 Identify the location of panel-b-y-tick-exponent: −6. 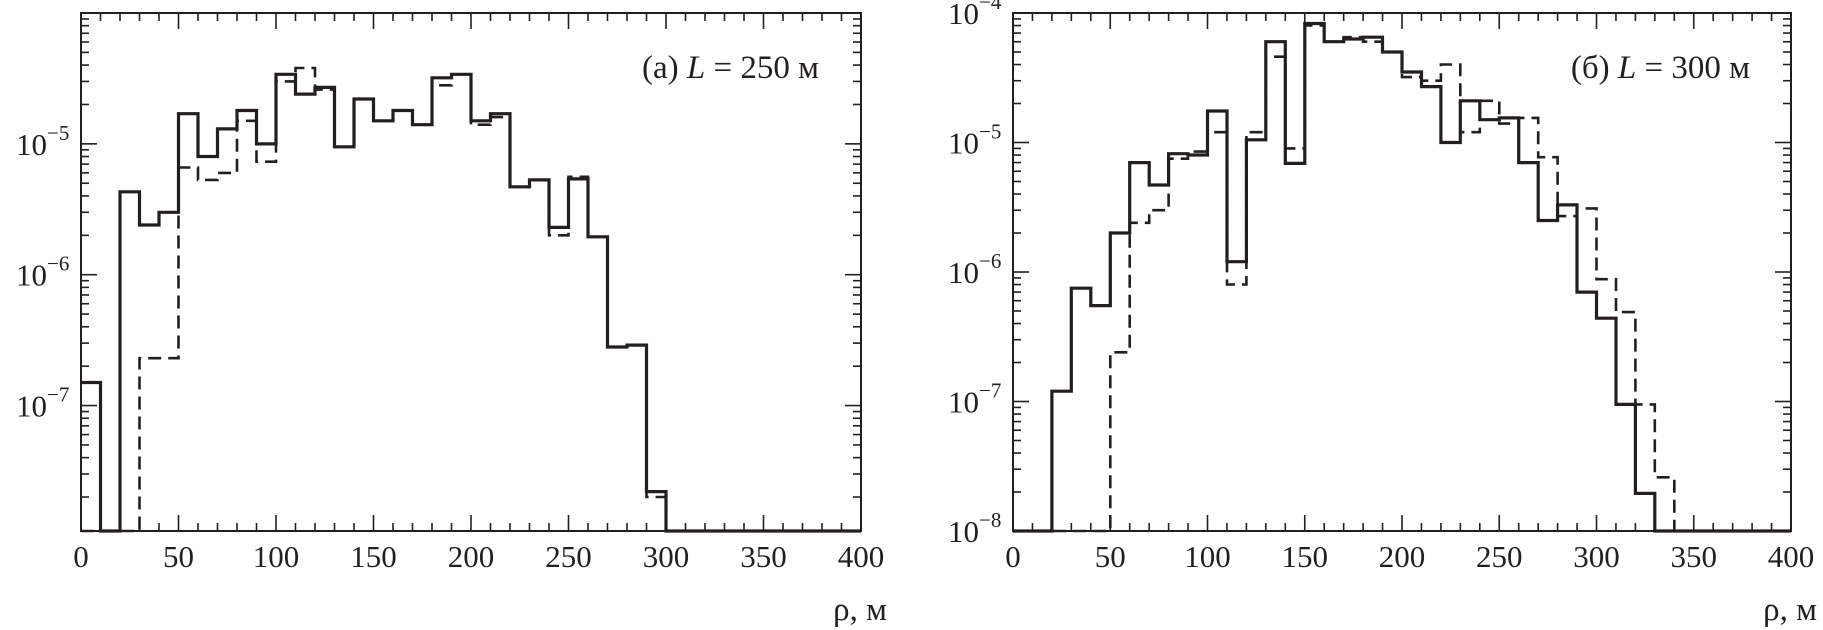
(990, 261).